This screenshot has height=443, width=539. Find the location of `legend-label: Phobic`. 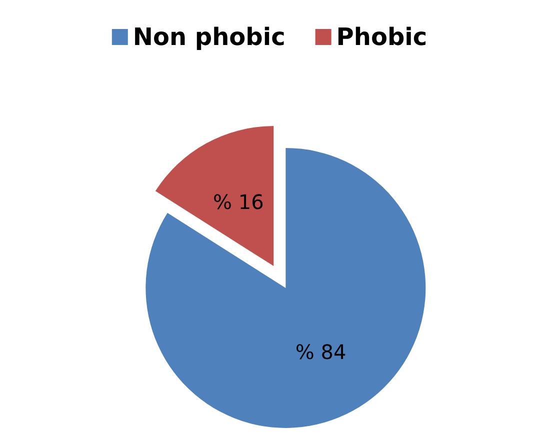

legend-label: Phobic is located at coordinates (382, 37).